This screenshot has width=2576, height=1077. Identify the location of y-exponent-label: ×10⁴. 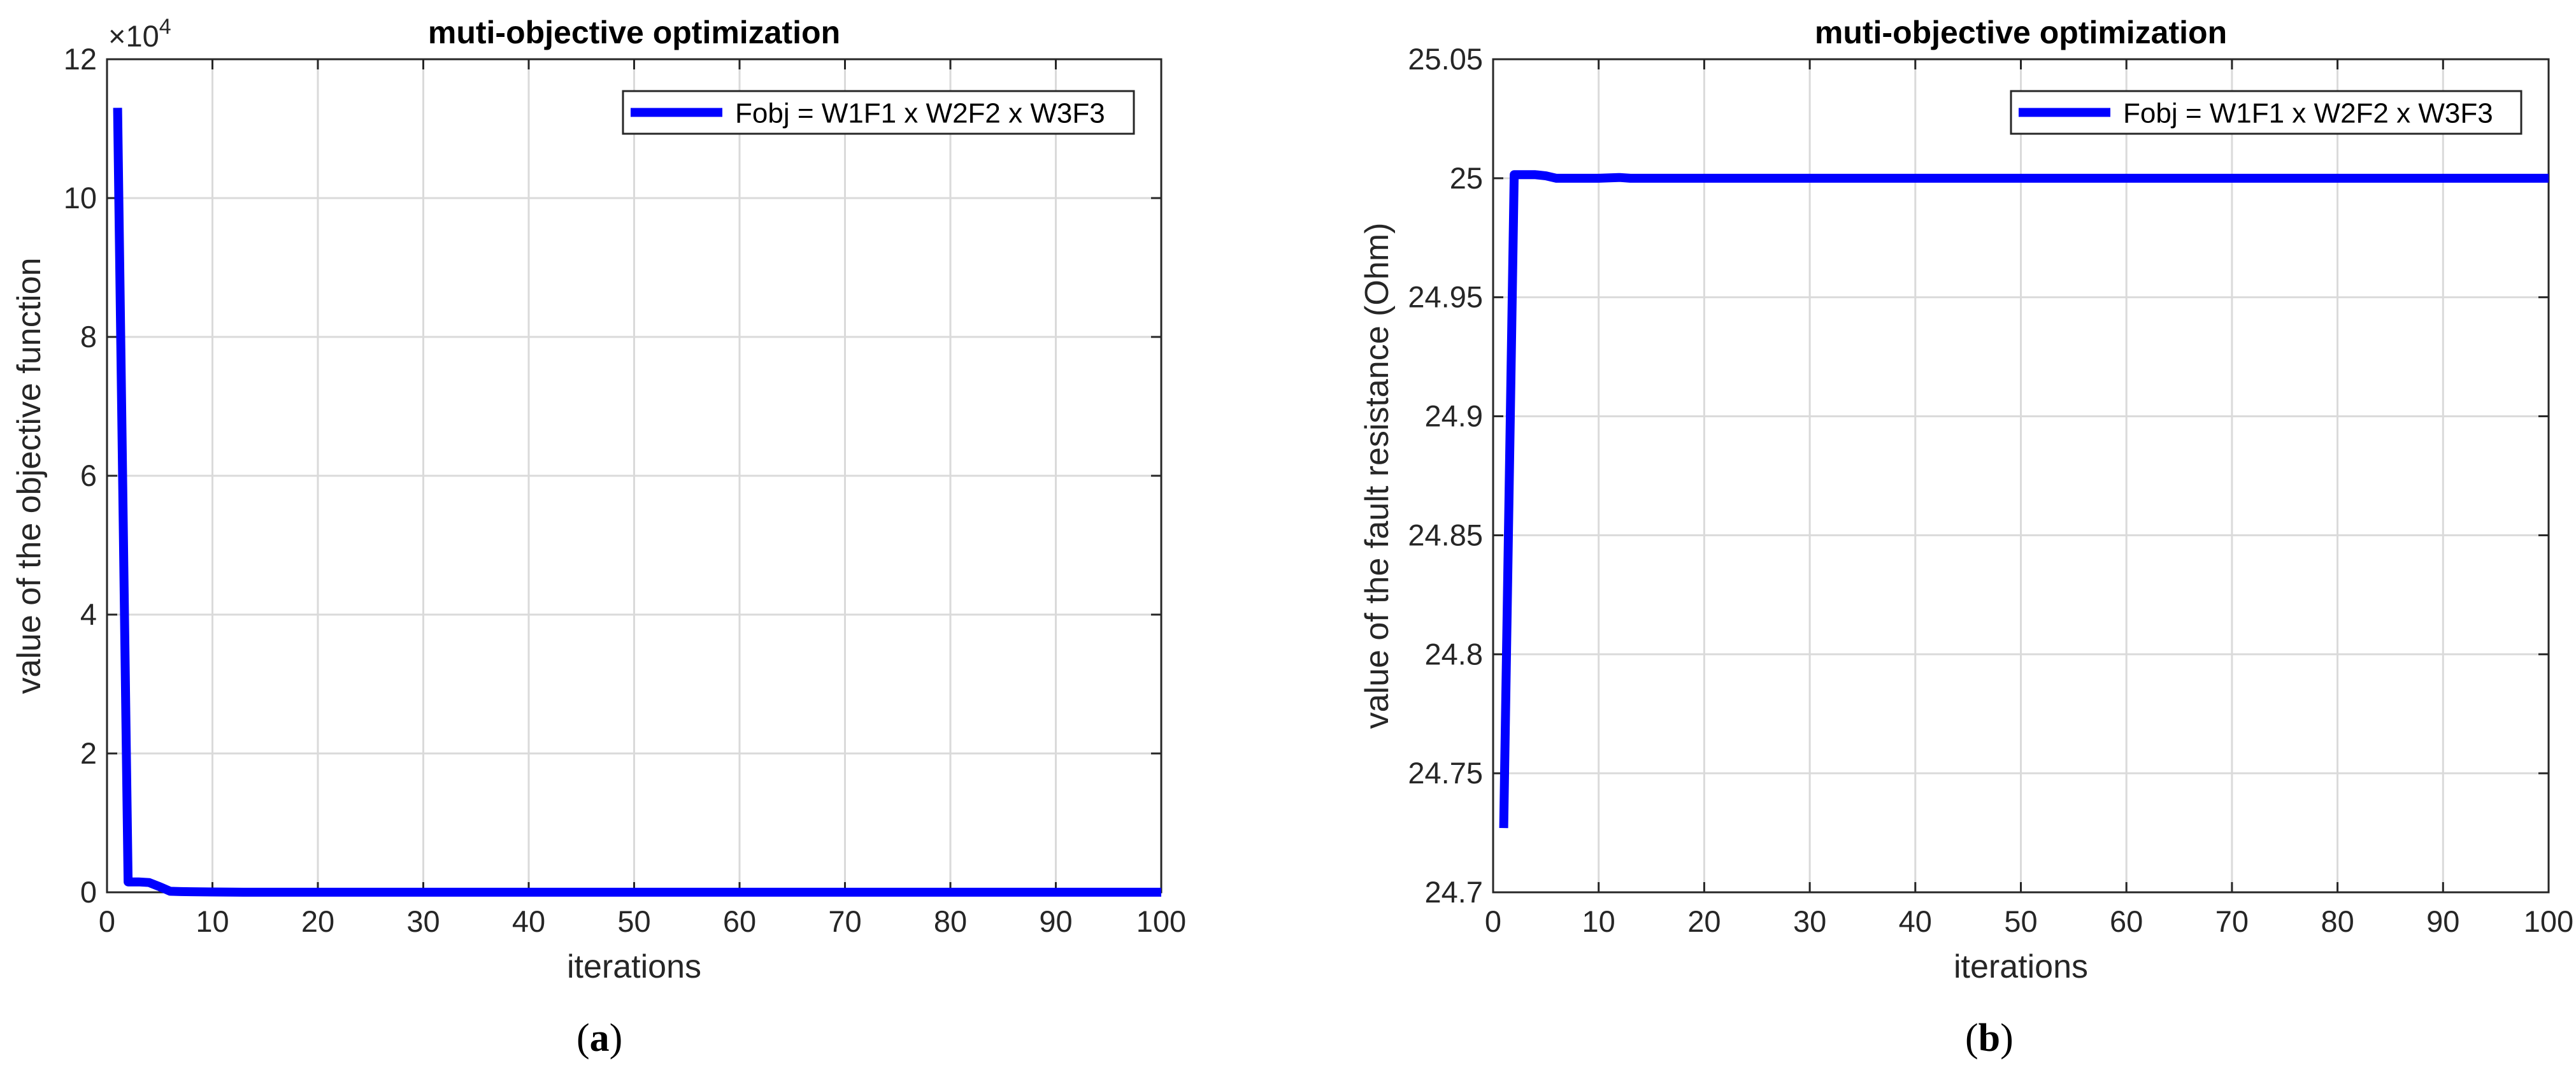
(139, 34).